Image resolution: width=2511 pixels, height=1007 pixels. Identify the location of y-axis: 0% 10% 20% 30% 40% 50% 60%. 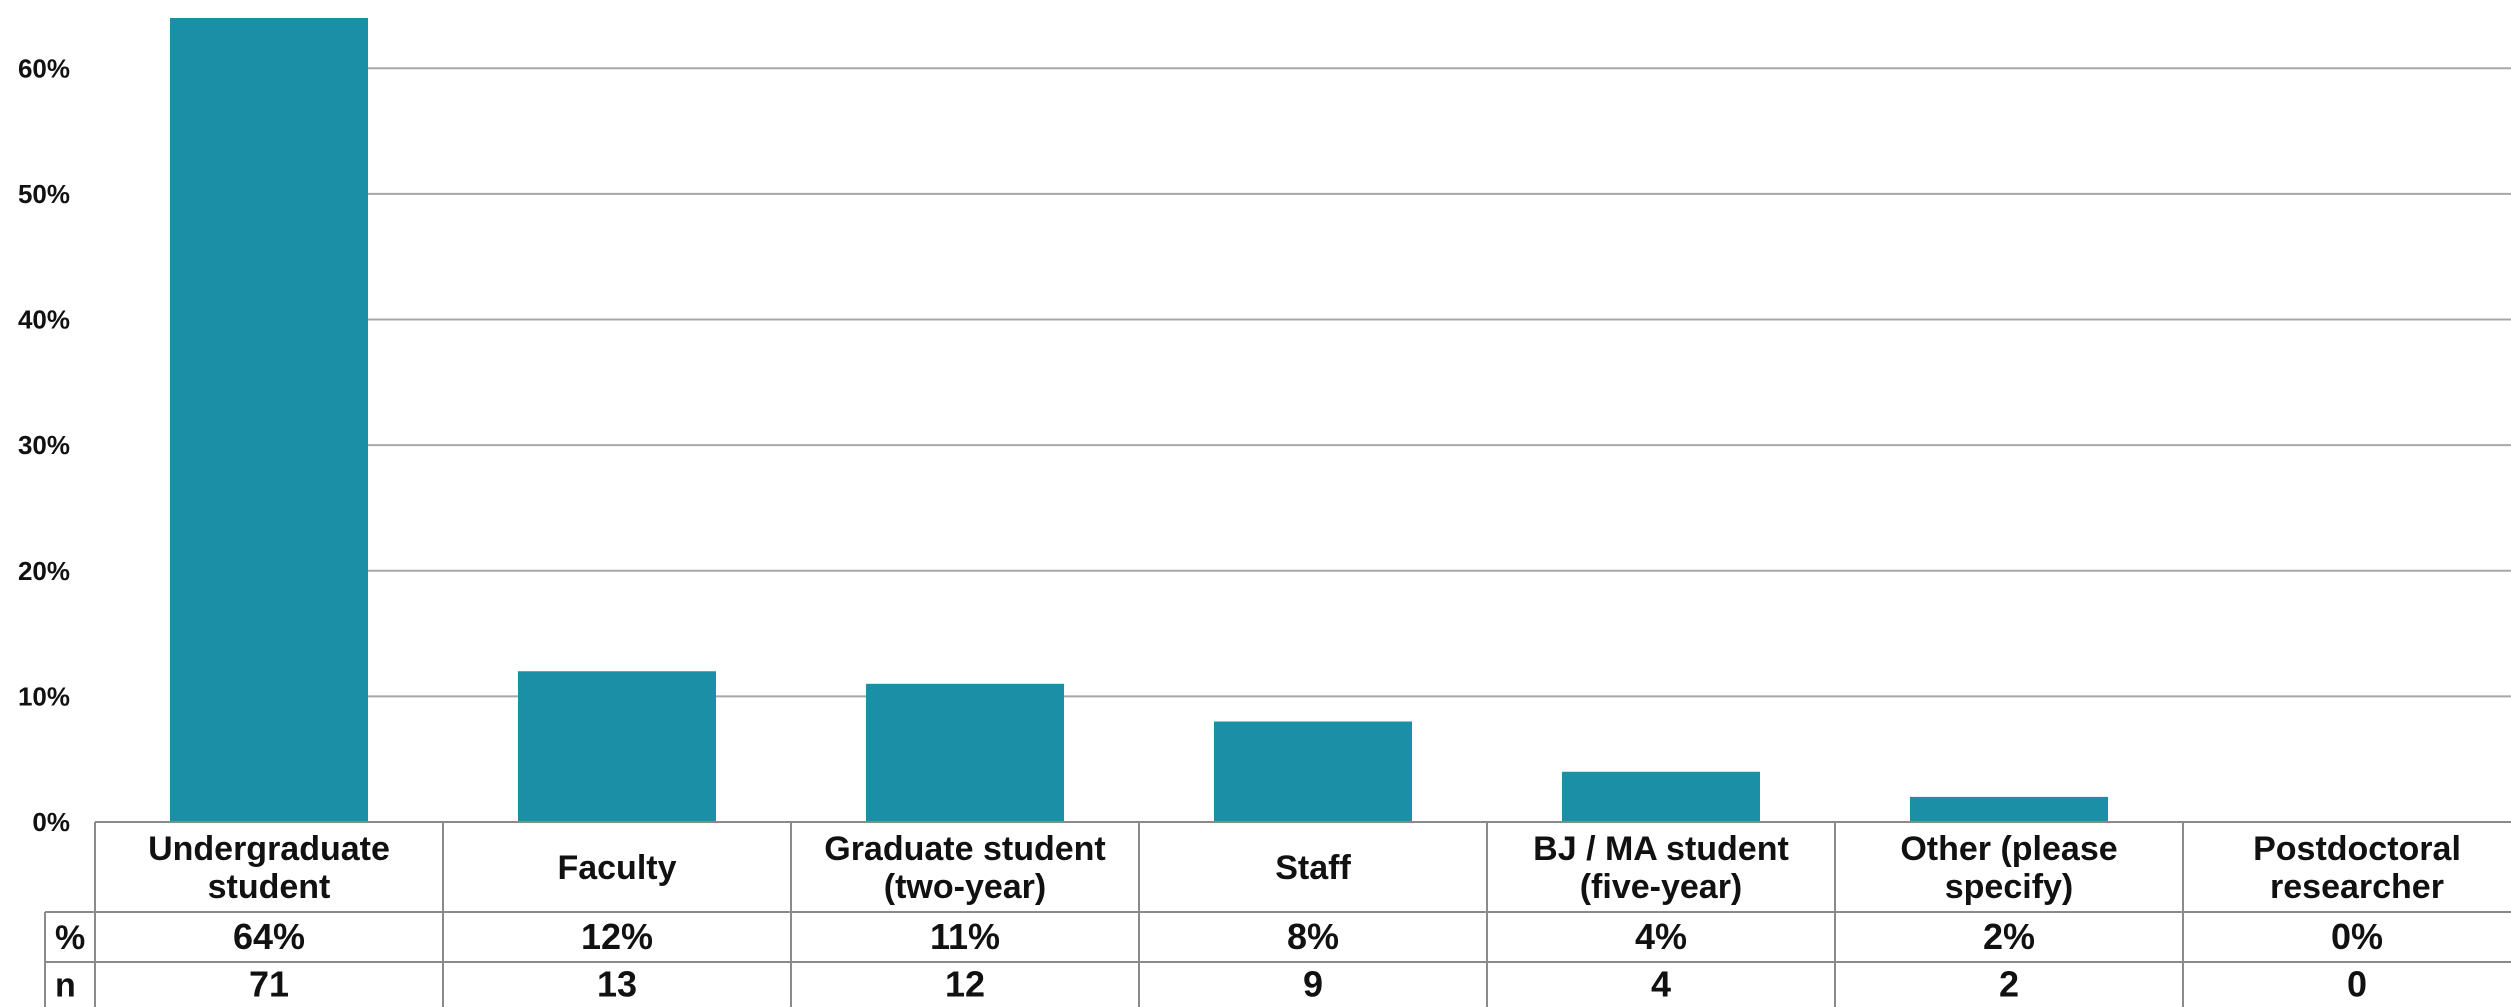
(44, 445).